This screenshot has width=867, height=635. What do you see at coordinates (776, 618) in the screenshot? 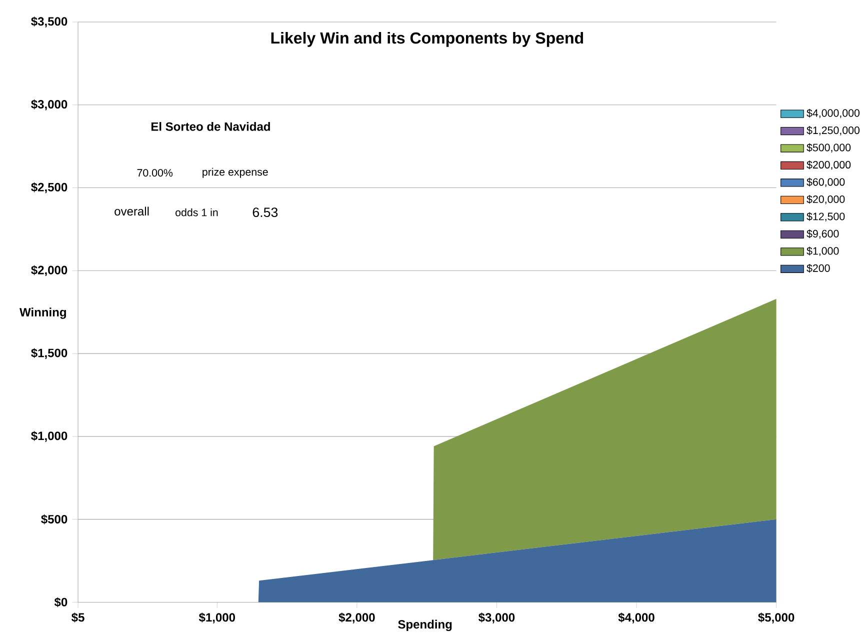
I see `x-tick-label: $5,000` at bounding box center [776, 618].